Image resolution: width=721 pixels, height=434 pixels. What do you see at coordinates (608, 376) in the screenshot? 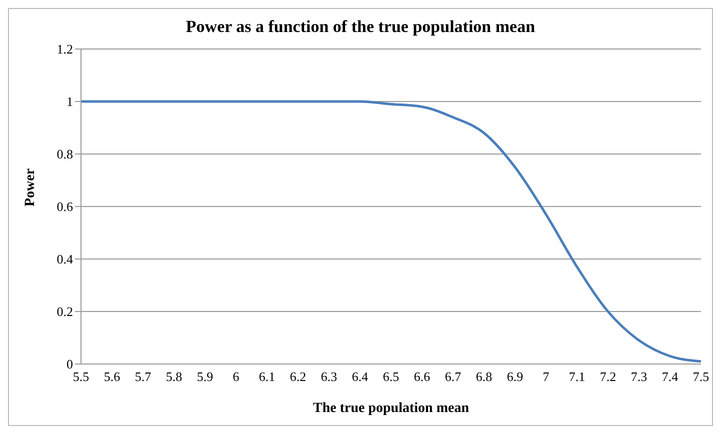
I see `x-tick-label: 7.2` at bounding box center [608, 376].